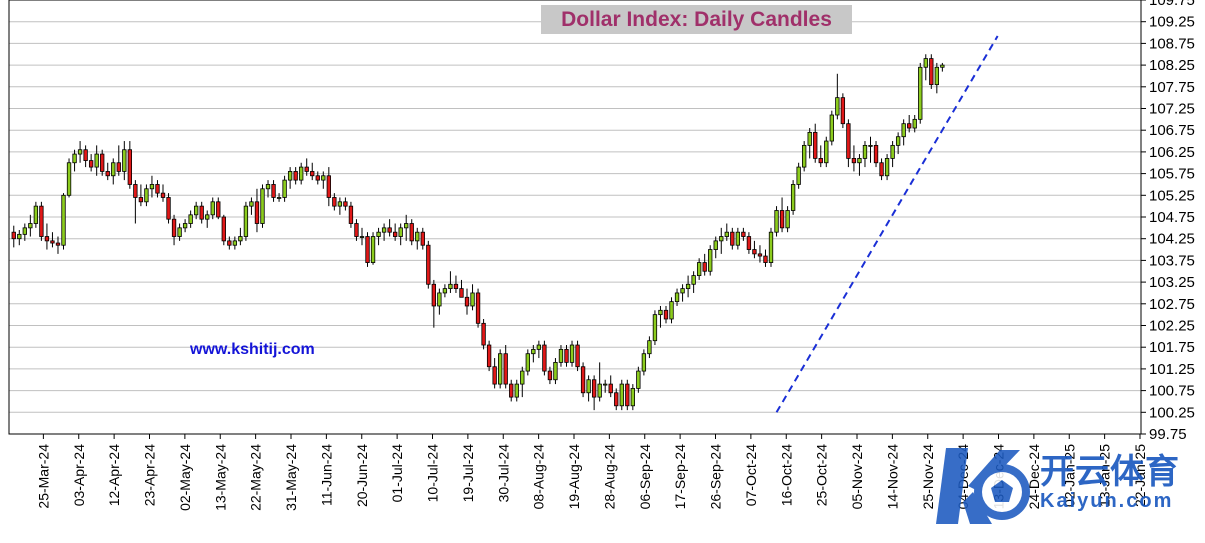  What do you see at coordinates (252, 349) in the screenshot?
I see `site-link: www.kshitij.com` at bounding box center [252, 349].